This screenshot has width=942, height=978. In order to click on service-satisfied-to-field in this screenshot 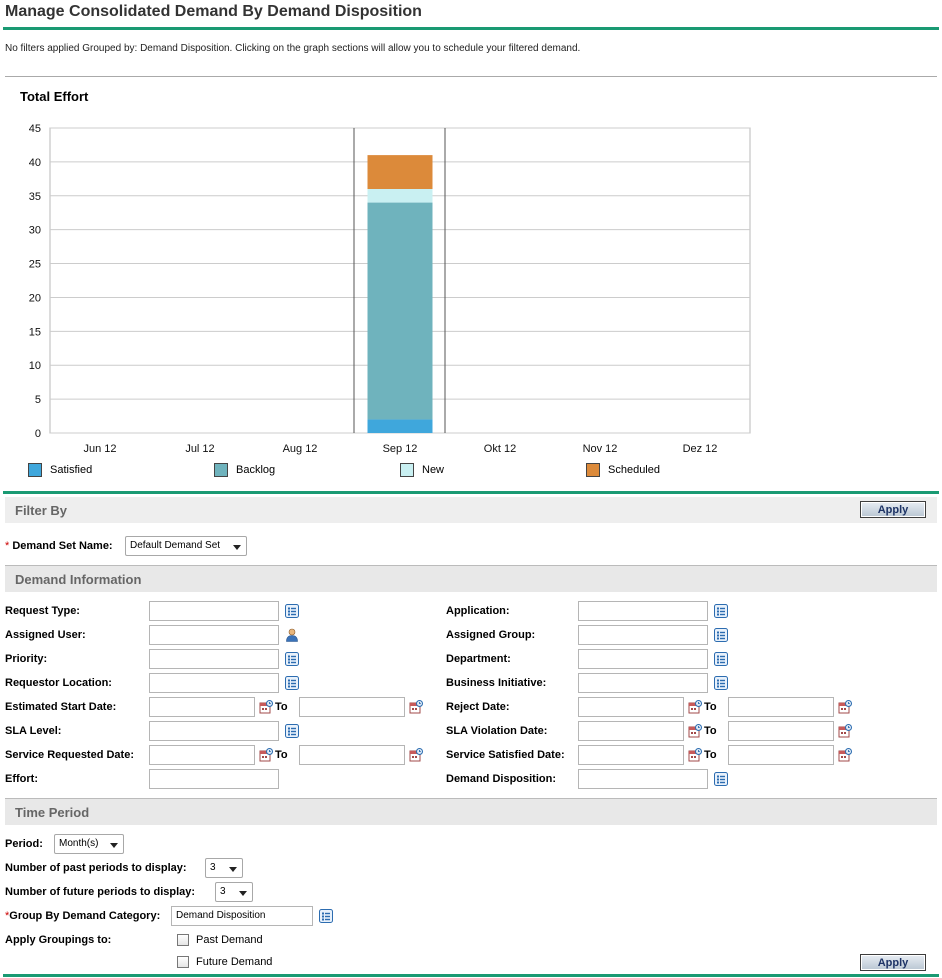, I will do `click(781, 755)`.